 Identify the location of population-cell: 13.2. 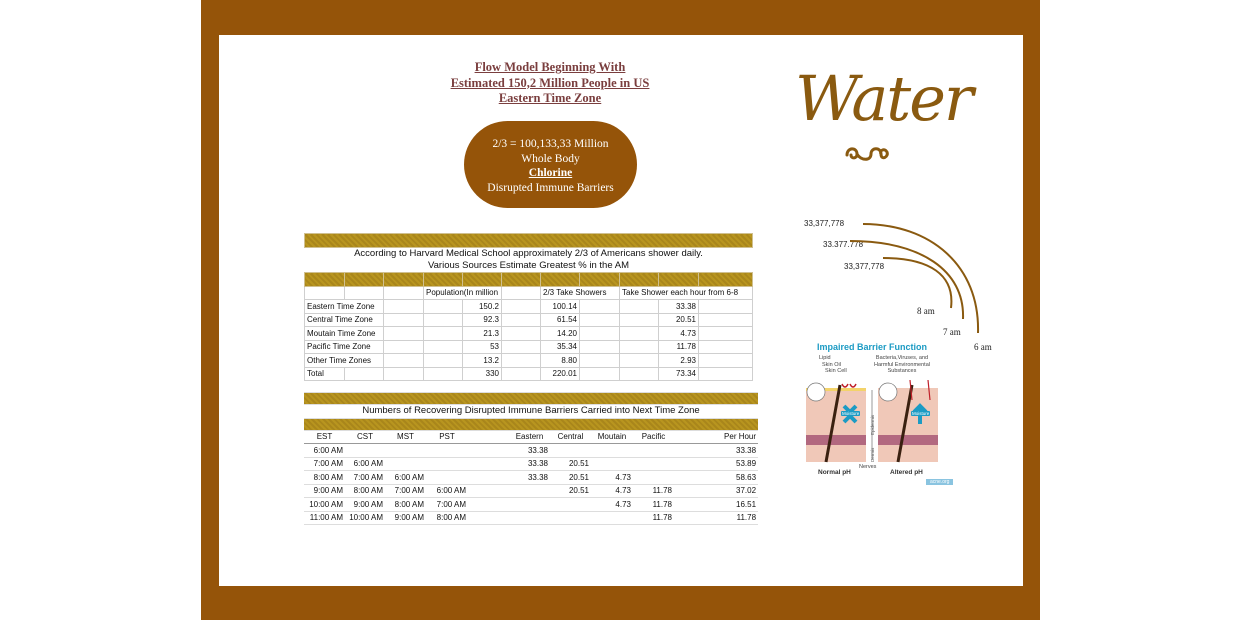
(482, 360).